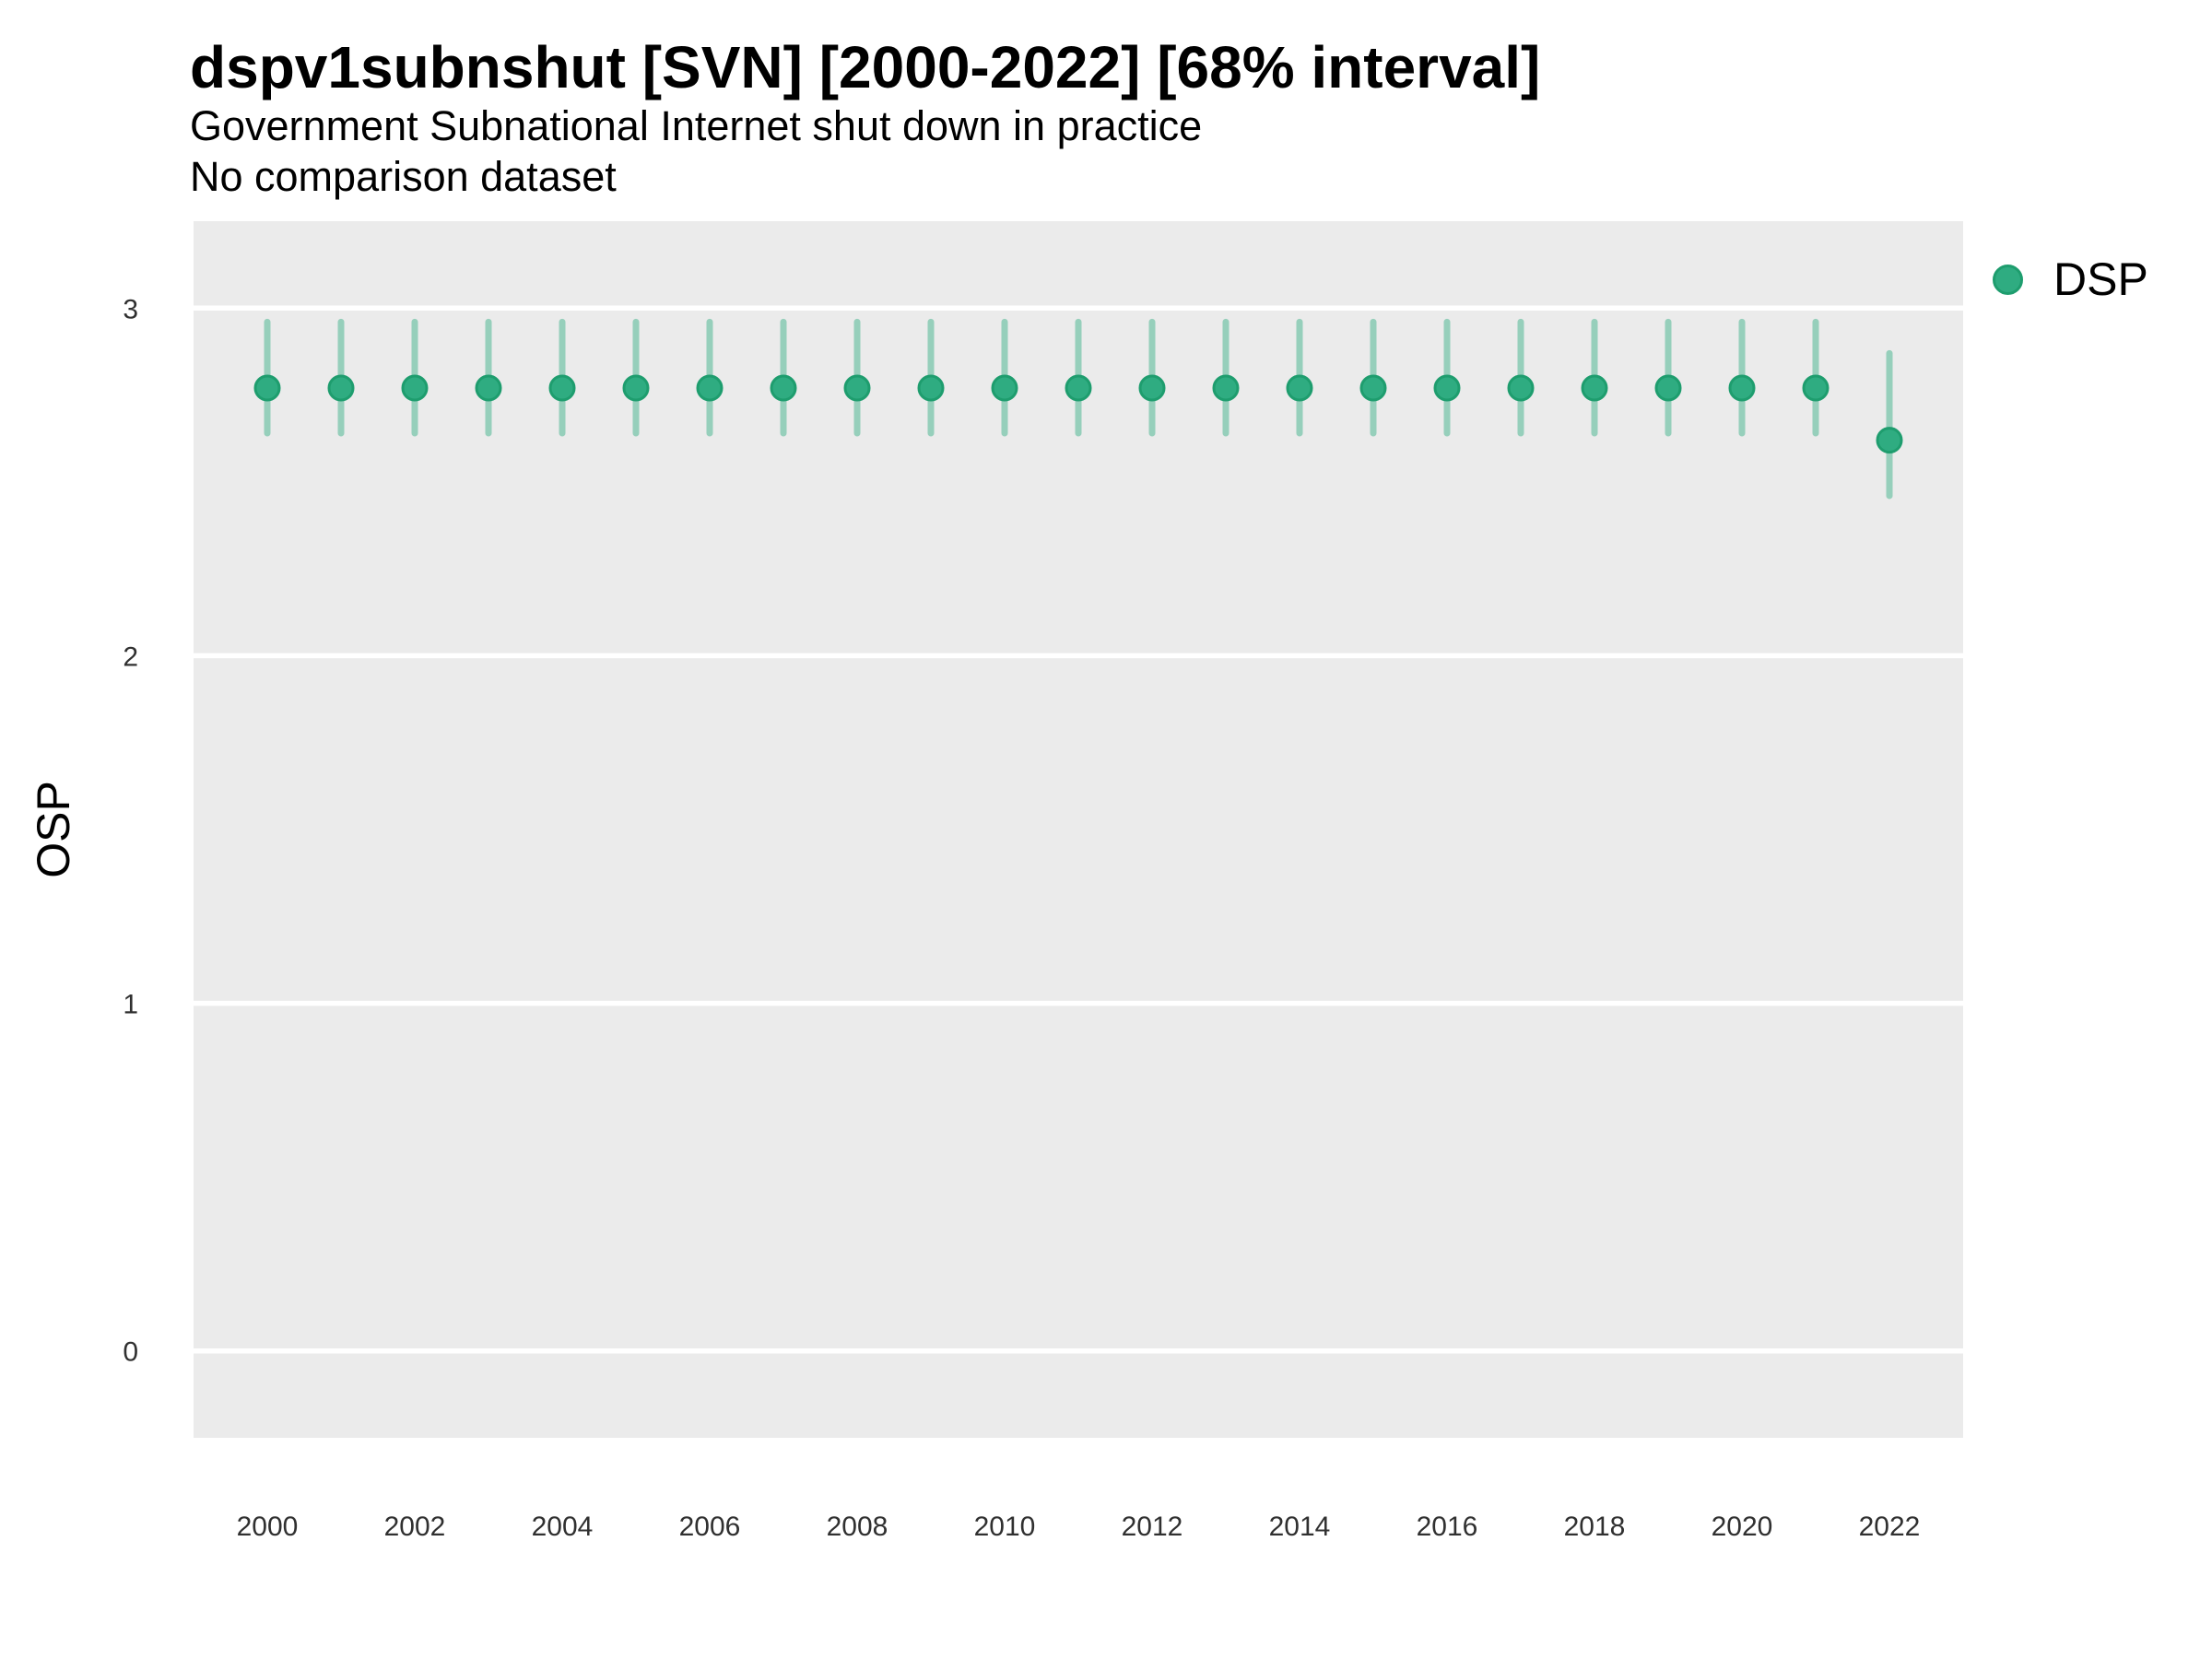 This screenshot has width=2212, height=1659. I want to click on x-tick-label-2004: 2004, so click(563, 1527).